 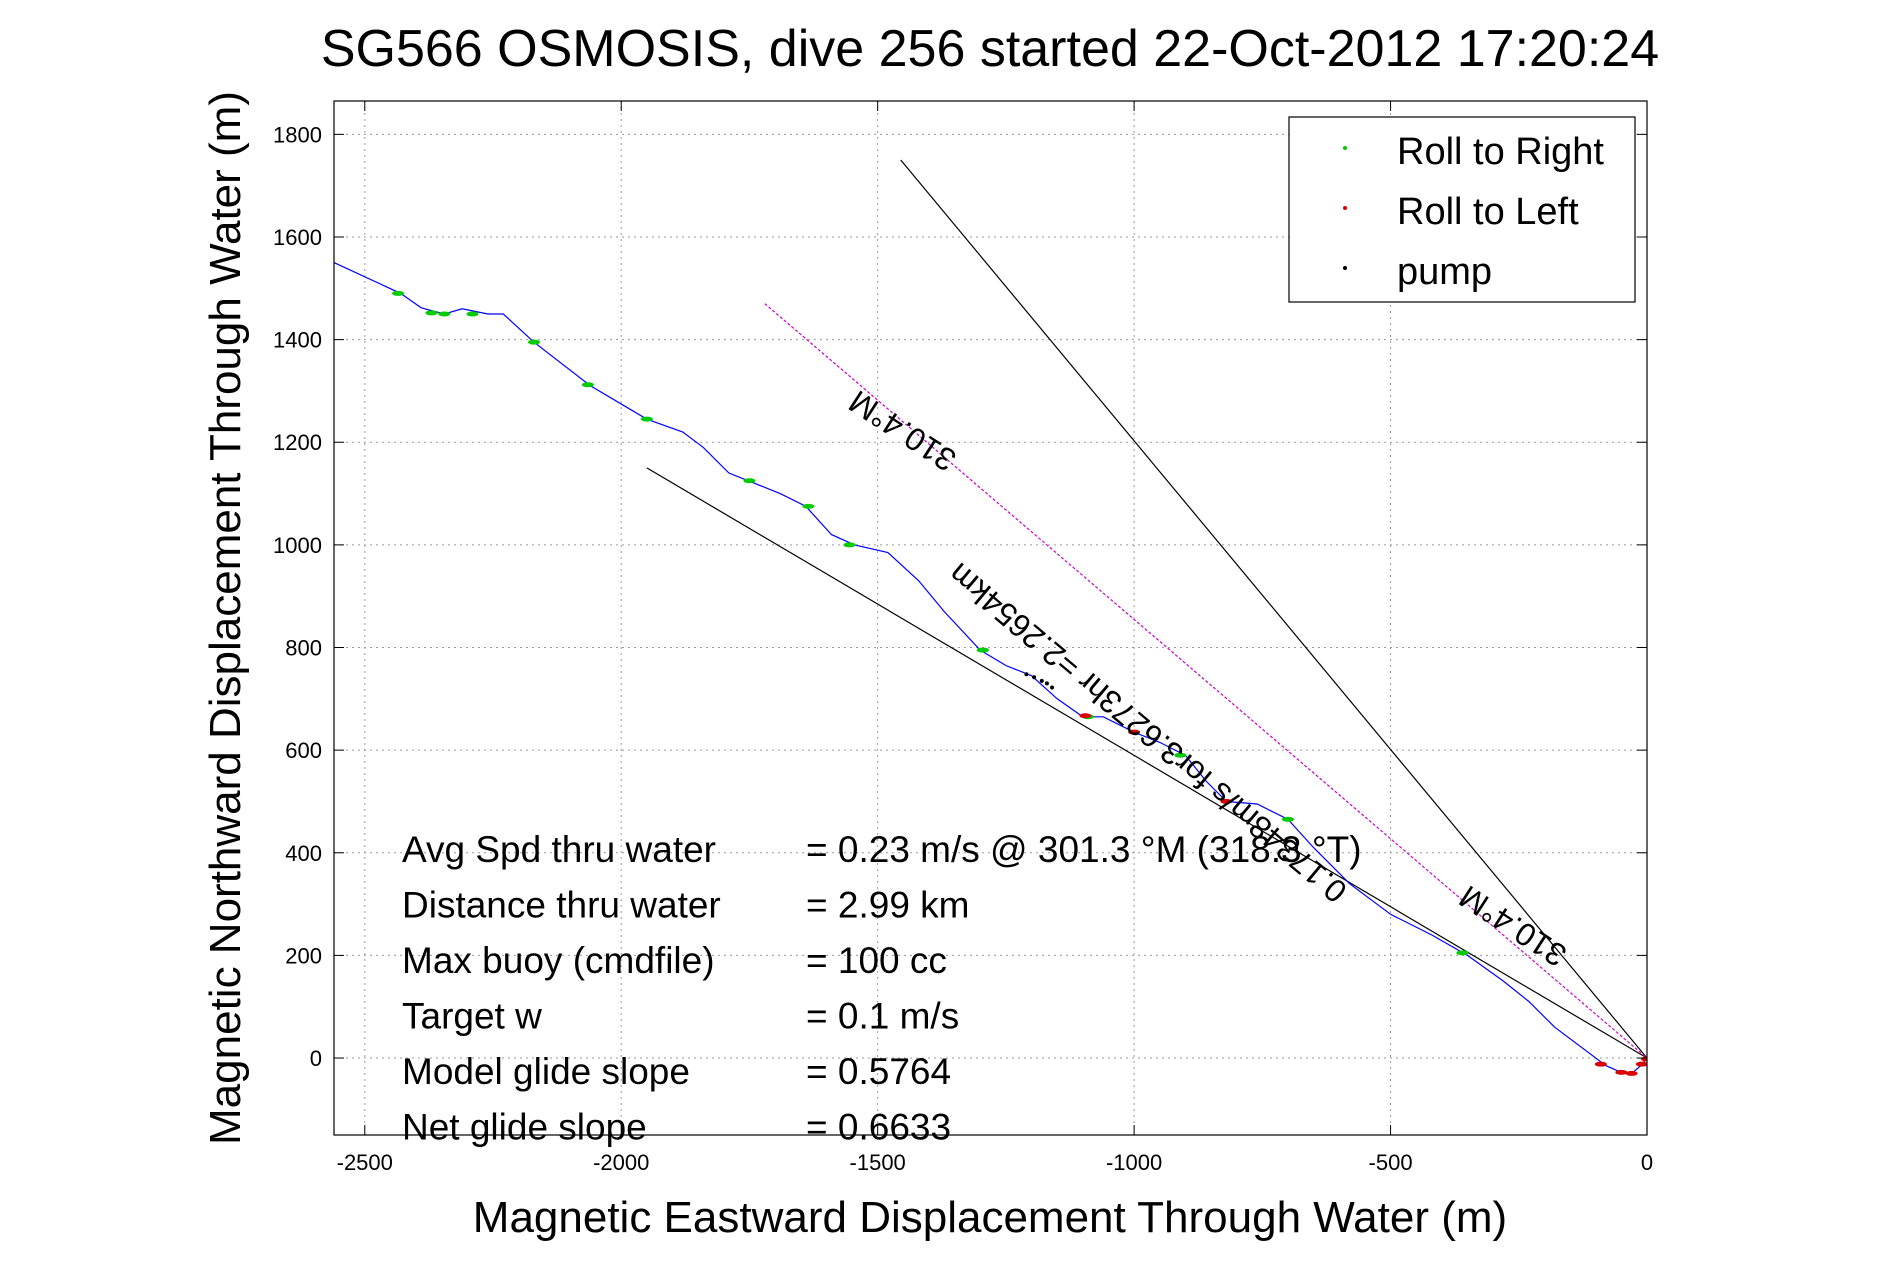 What do you see at coordinates (878, 1162) in the screenshot?
I see `x-tick-label: -1500` at bounding box center [878, 1162].